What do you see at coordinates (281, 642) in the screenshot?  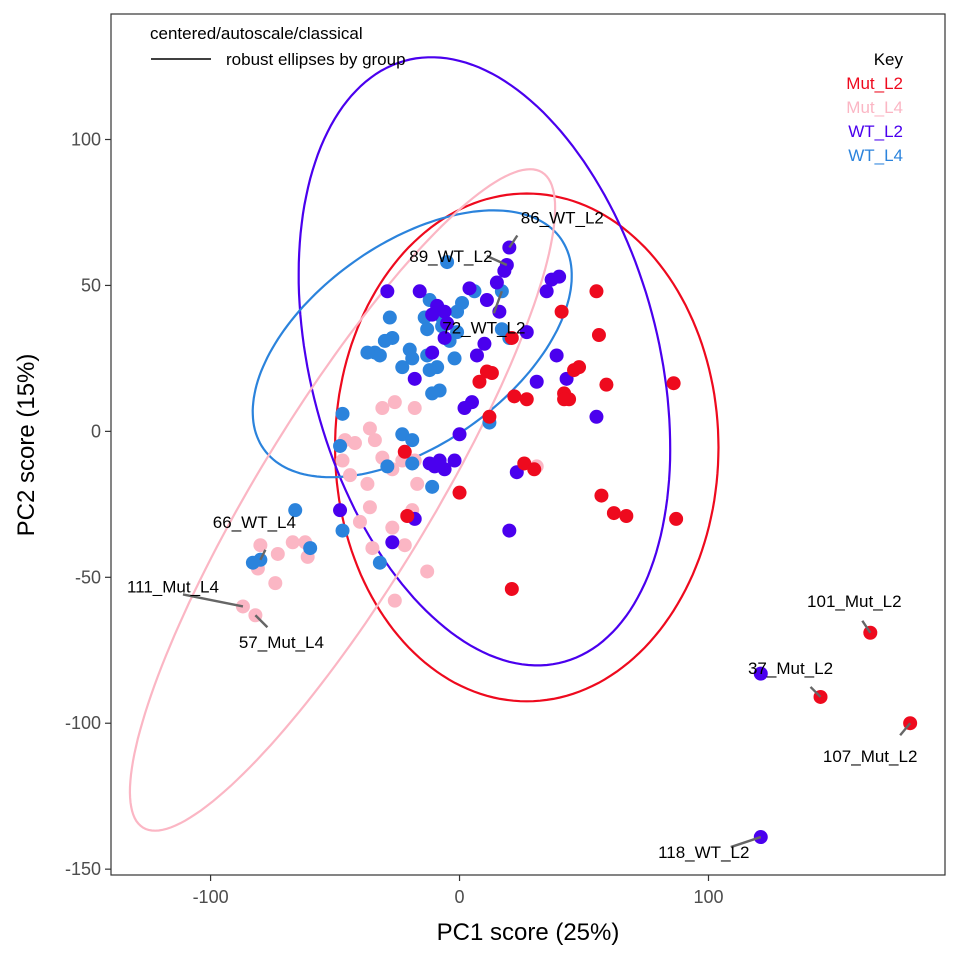 I see `point-label: 57_Mut_L4` at bounding box center [281, 642].